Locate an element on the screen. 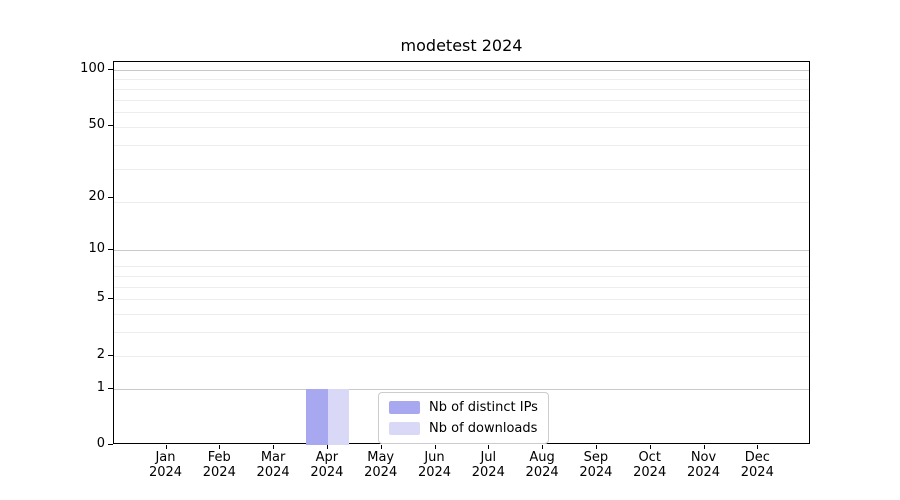 This screenshot has height=500, width=900. y-tick-label: 2 is located at coordinates (100, 354).